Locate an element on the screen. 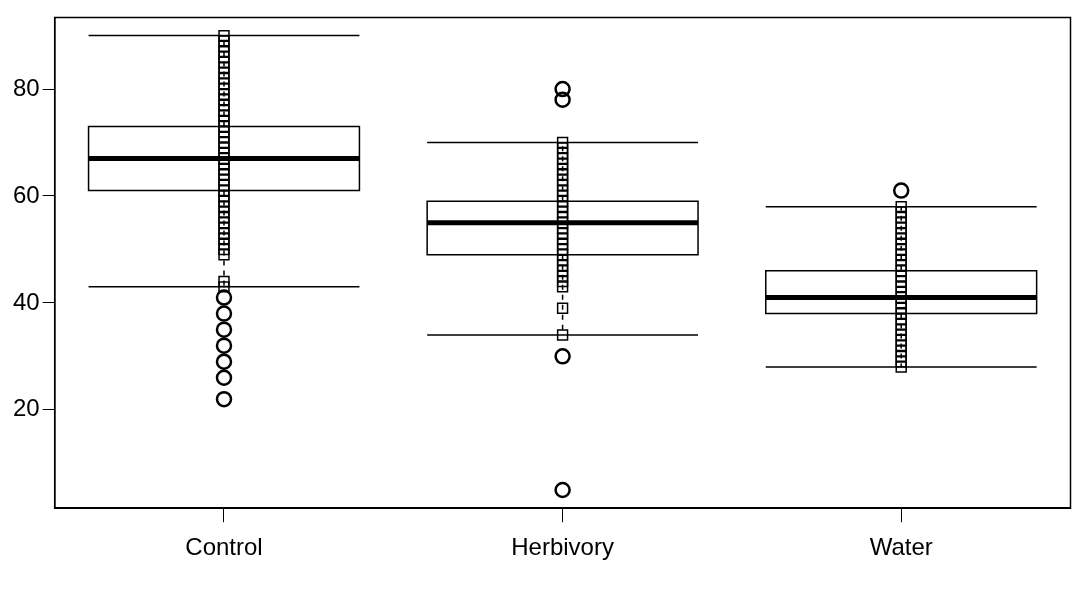 The height and width of the screenshot is (595, 1079). x-tick-label: Herbivory is located at coordinates (562, 547).